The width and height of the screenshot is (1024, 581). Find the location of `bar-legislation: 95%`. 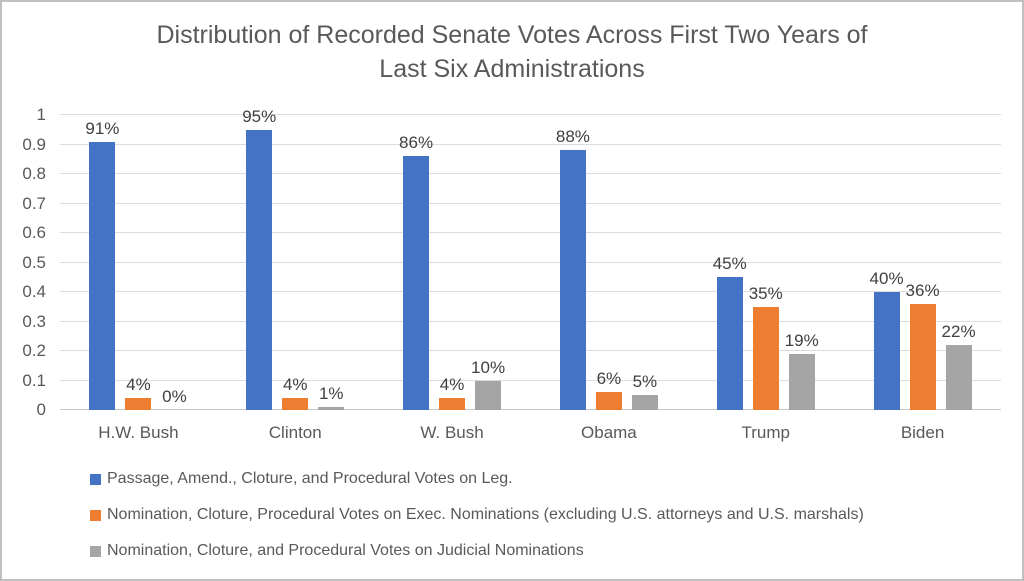

bar-legislation: 95% is located at coordinates (259, 258).